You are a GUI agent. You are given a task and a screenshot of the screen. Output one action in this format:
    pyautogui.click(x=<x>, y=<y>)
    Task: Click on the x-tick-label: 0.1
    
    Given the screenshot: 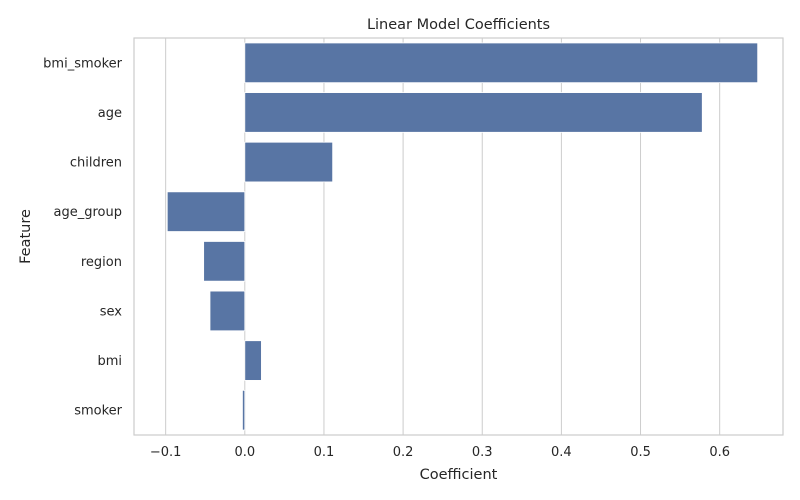 What is the action you would take?
    pyautogui.click(x=324, y=452)
    